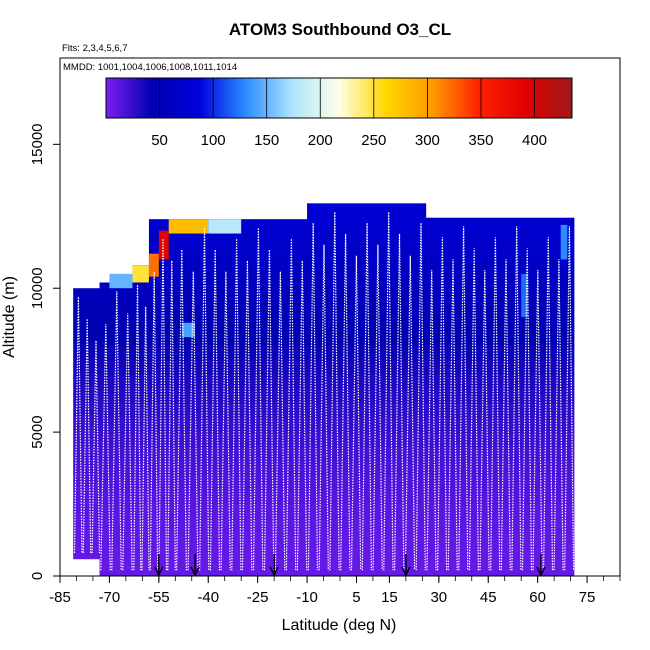 The image size is (650, 650). What do you see at coordinates (335, 591) in the screenshot?
I see `x-axis: -85 -70 -55 -40 -25 -10 5 15 30 45 60 75` at bounding box center [335, 591].